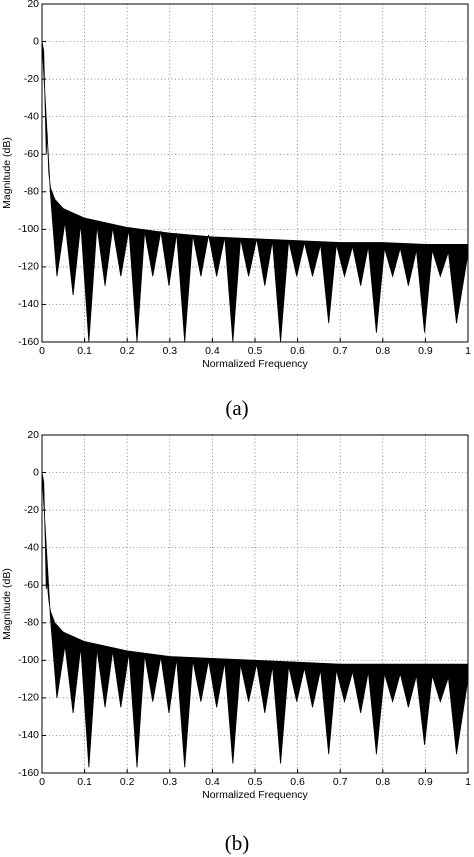 Image resolution: width=474 pixels, height=857 pixels. I want to click on caption: (b), so click(237, 843).